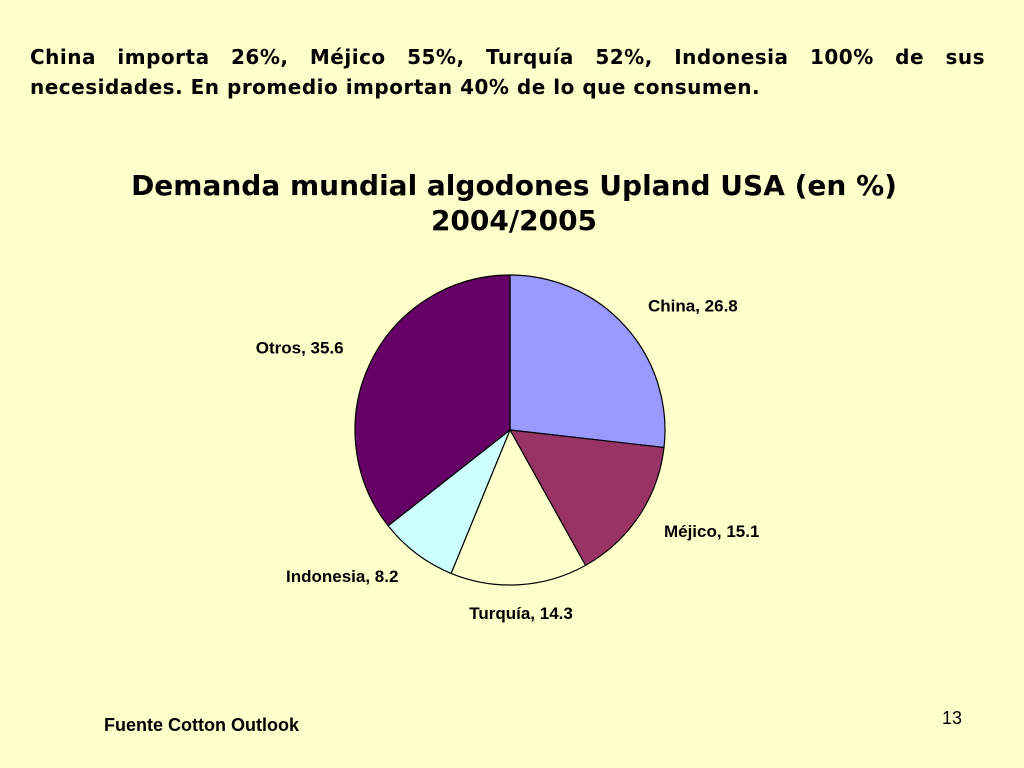  What do you see at coordinates (693, 305) in the screenshot?
I see `data-label: China, 26.8` at bounding box center [693, 305].